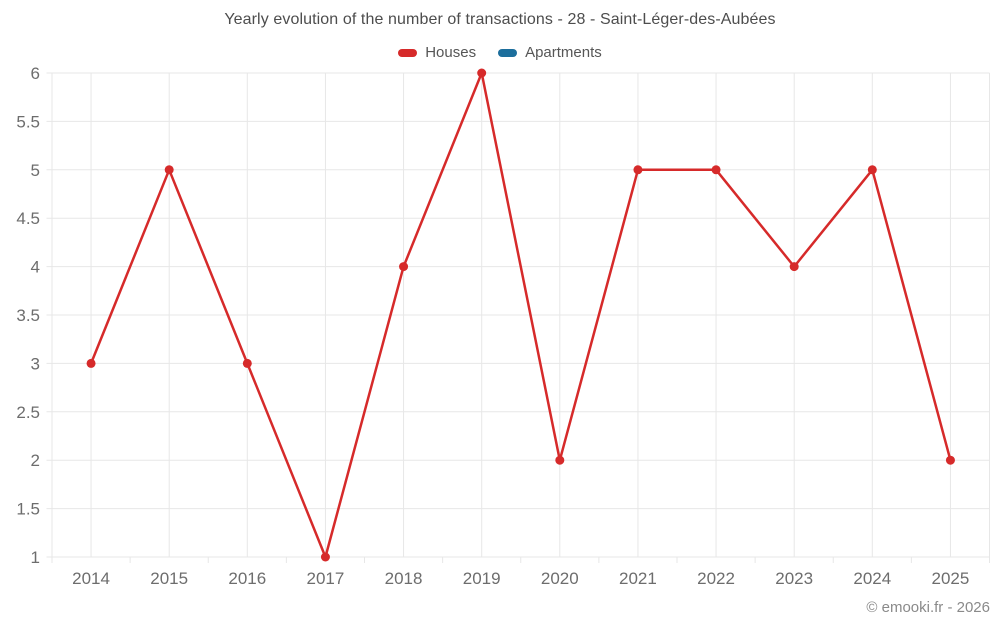 The width and height of the screenshot is (1000, 625). I want to click on y-axis-tick-label: 4, so click(35, 267).